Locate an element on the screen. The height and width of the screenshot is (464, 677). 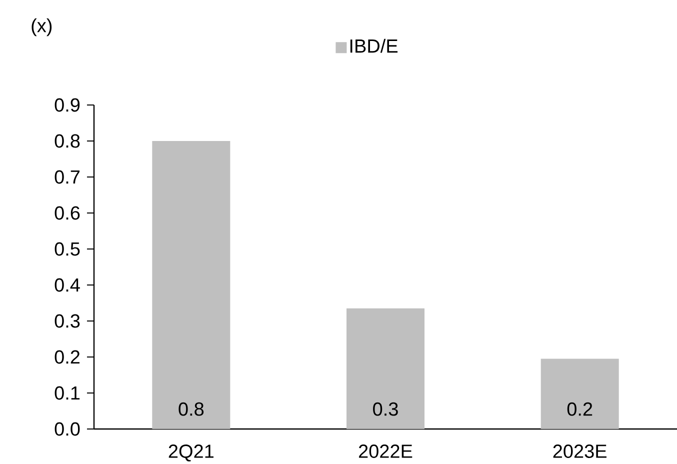
data-label: 0.3 is located at coordinates (385, 409).